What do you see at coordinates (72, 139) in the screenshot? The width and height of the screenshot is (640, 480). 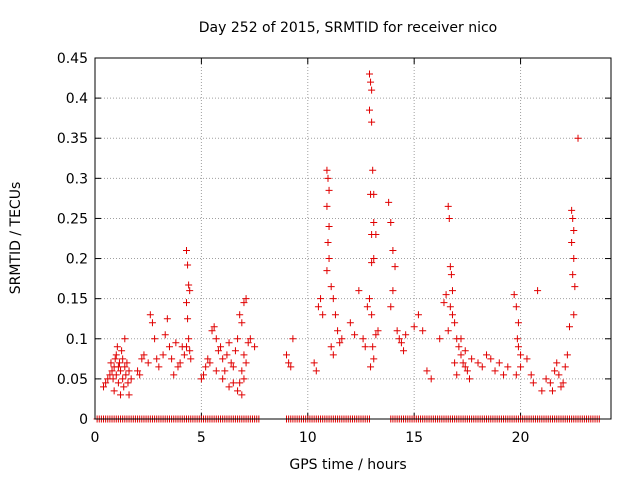 I see `y-tick-label: 0.35` at bounding box center [72, 139].